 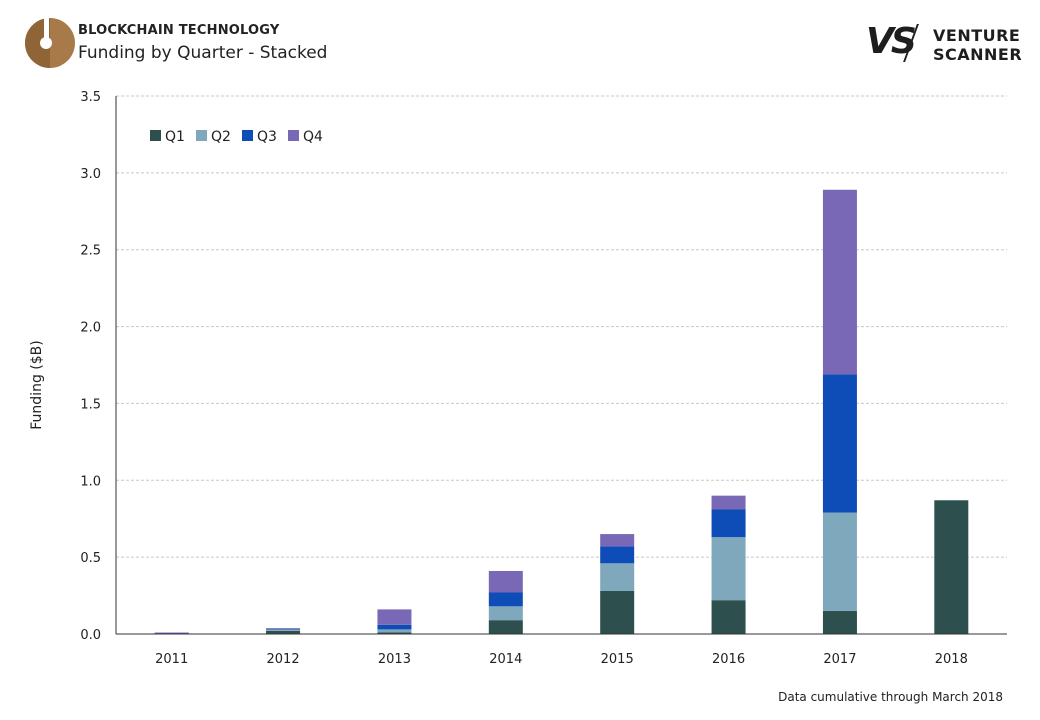 What do you see at coordinates (728, 523) in the screenshot?
I see `bar-segment-q3-2016` at bounding box center [728, 523].